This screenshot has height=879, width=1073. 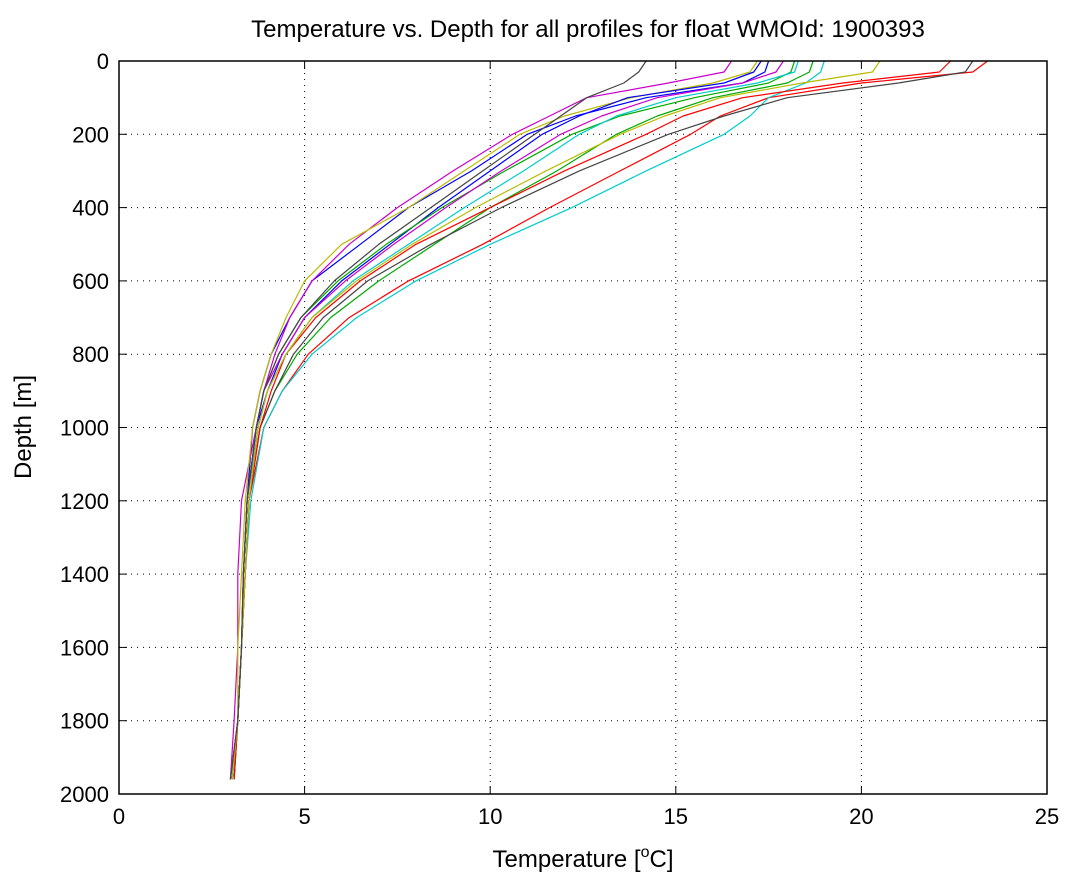 I want to click on y-tick-label: 1800, so click(x=84, y=721).